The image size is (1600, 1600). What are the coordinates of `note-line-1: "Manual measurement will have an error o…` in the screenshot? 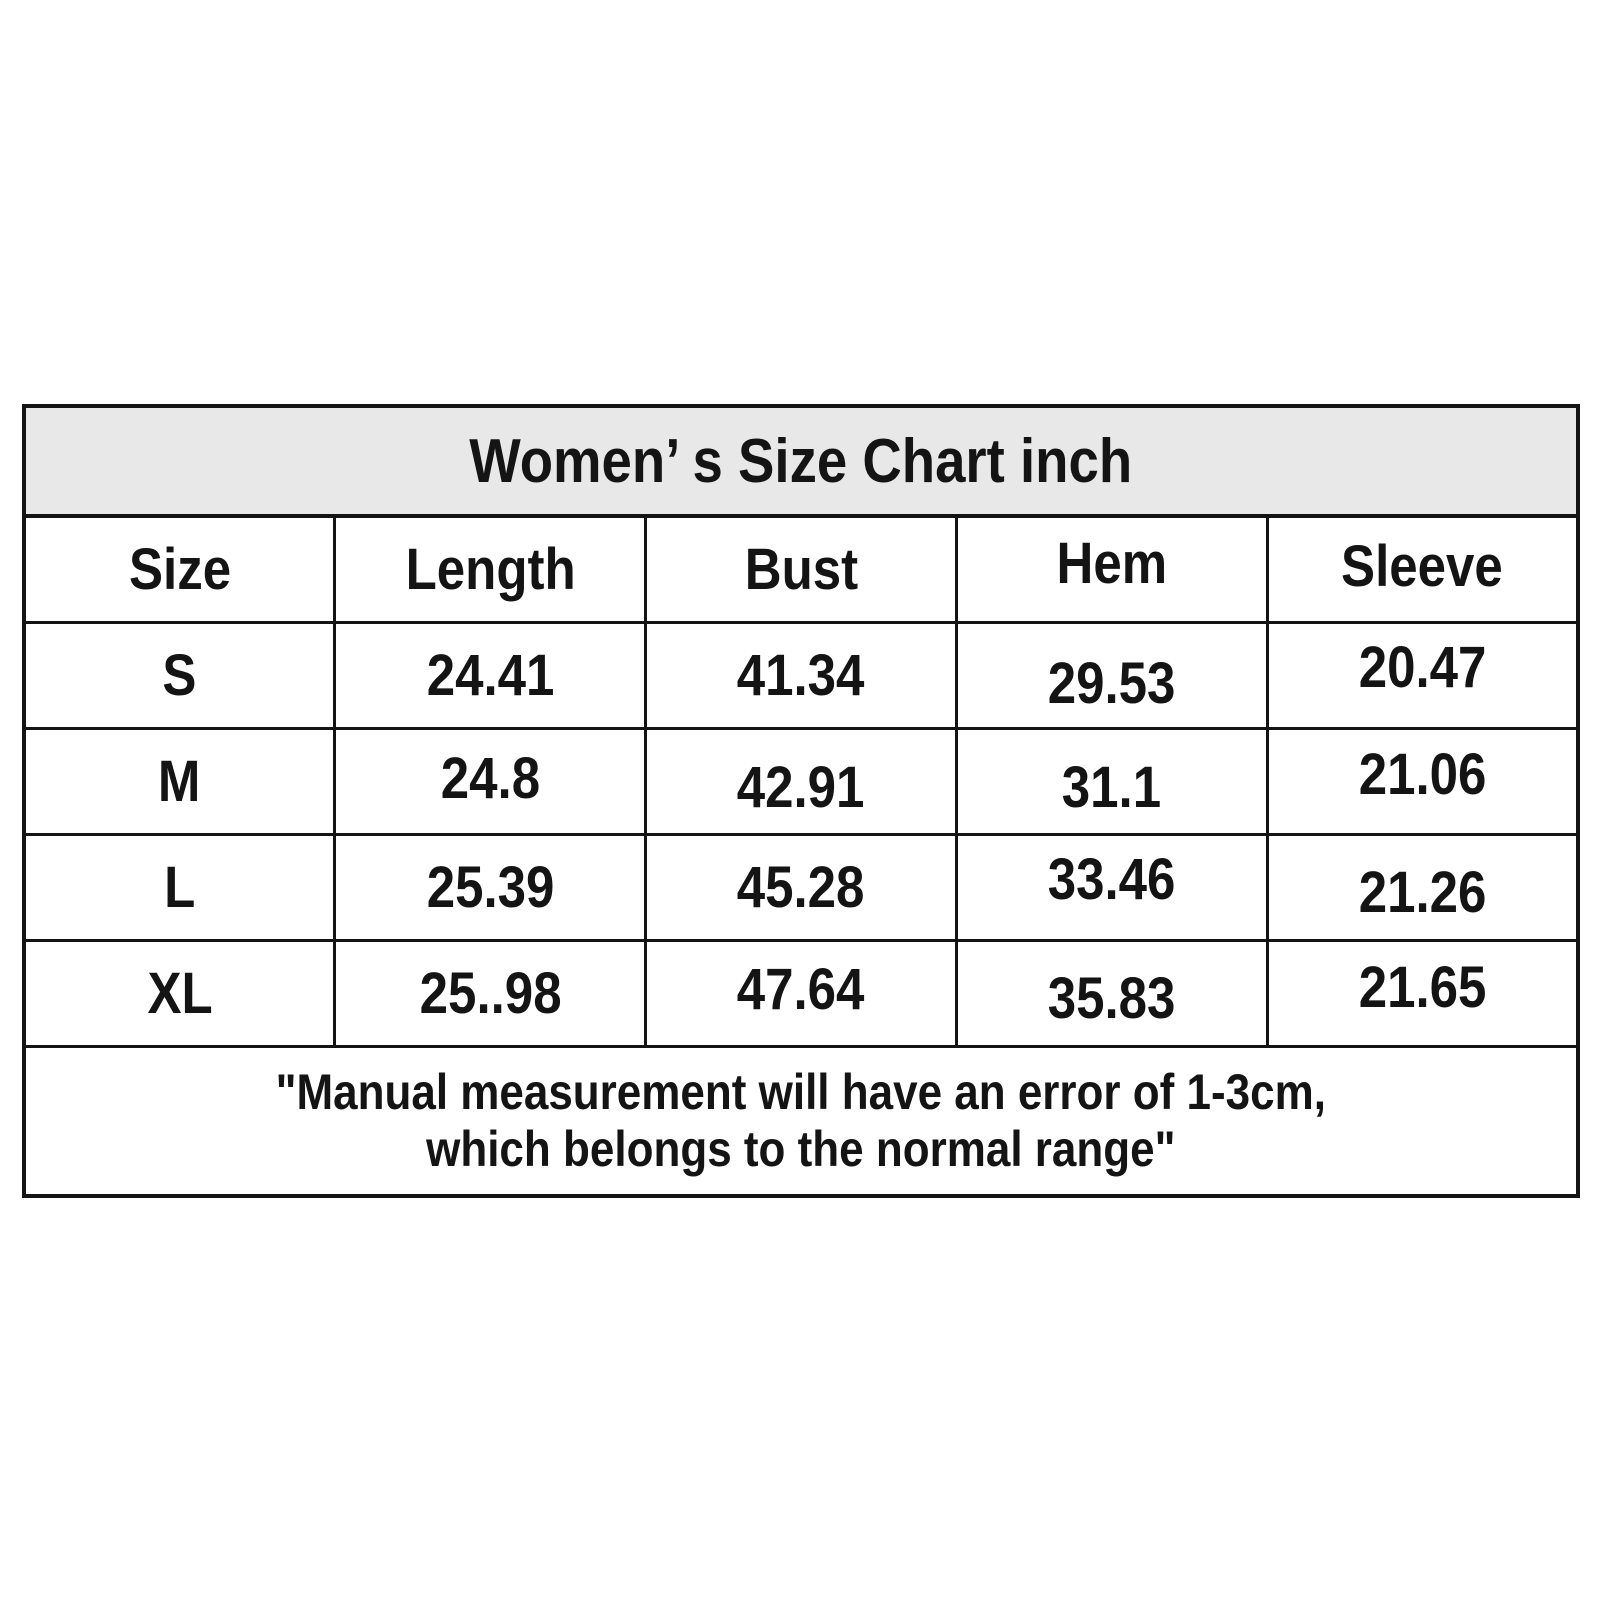 It's located at (801, 1092).